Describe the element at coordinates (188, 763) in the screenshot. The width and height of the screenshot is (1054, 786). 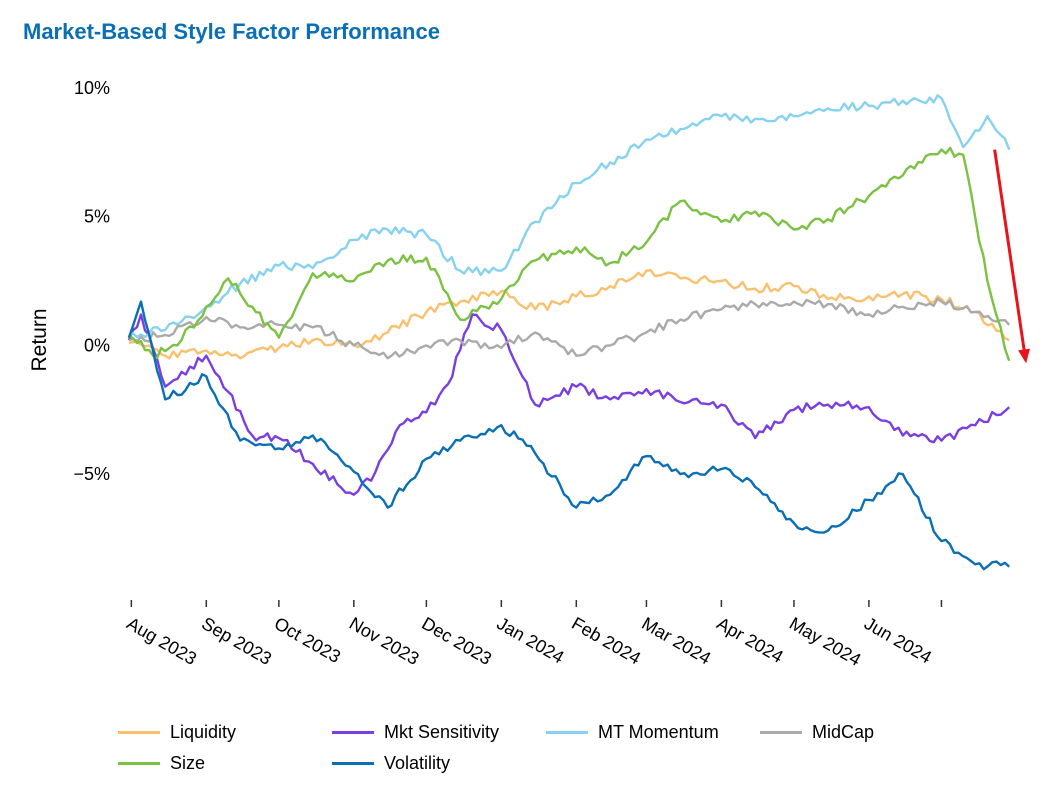
I see `legend-label: Size` at that location.